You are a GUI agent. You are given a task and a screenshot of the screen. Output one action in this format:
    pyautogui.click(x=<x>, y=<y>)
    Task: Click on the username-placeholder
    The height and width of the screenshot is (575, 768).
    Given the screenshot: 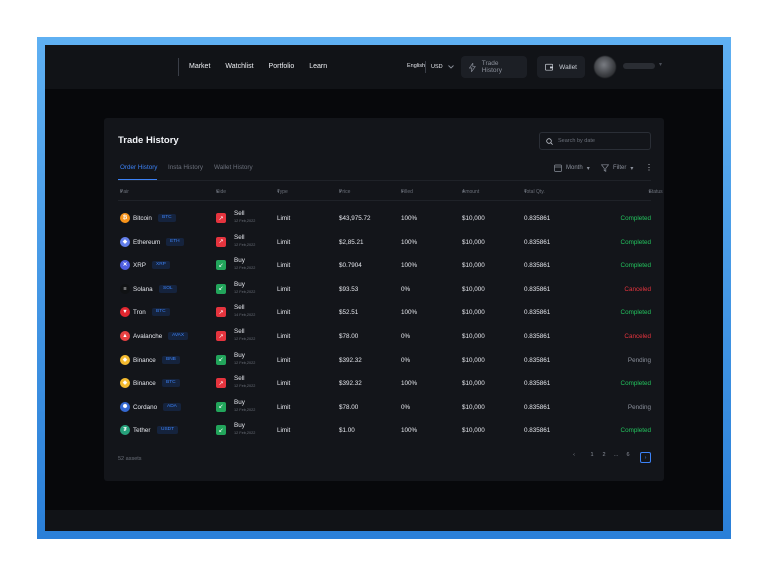 What is the action you would take?
    pyautogui.click(x=639, y=66)
    